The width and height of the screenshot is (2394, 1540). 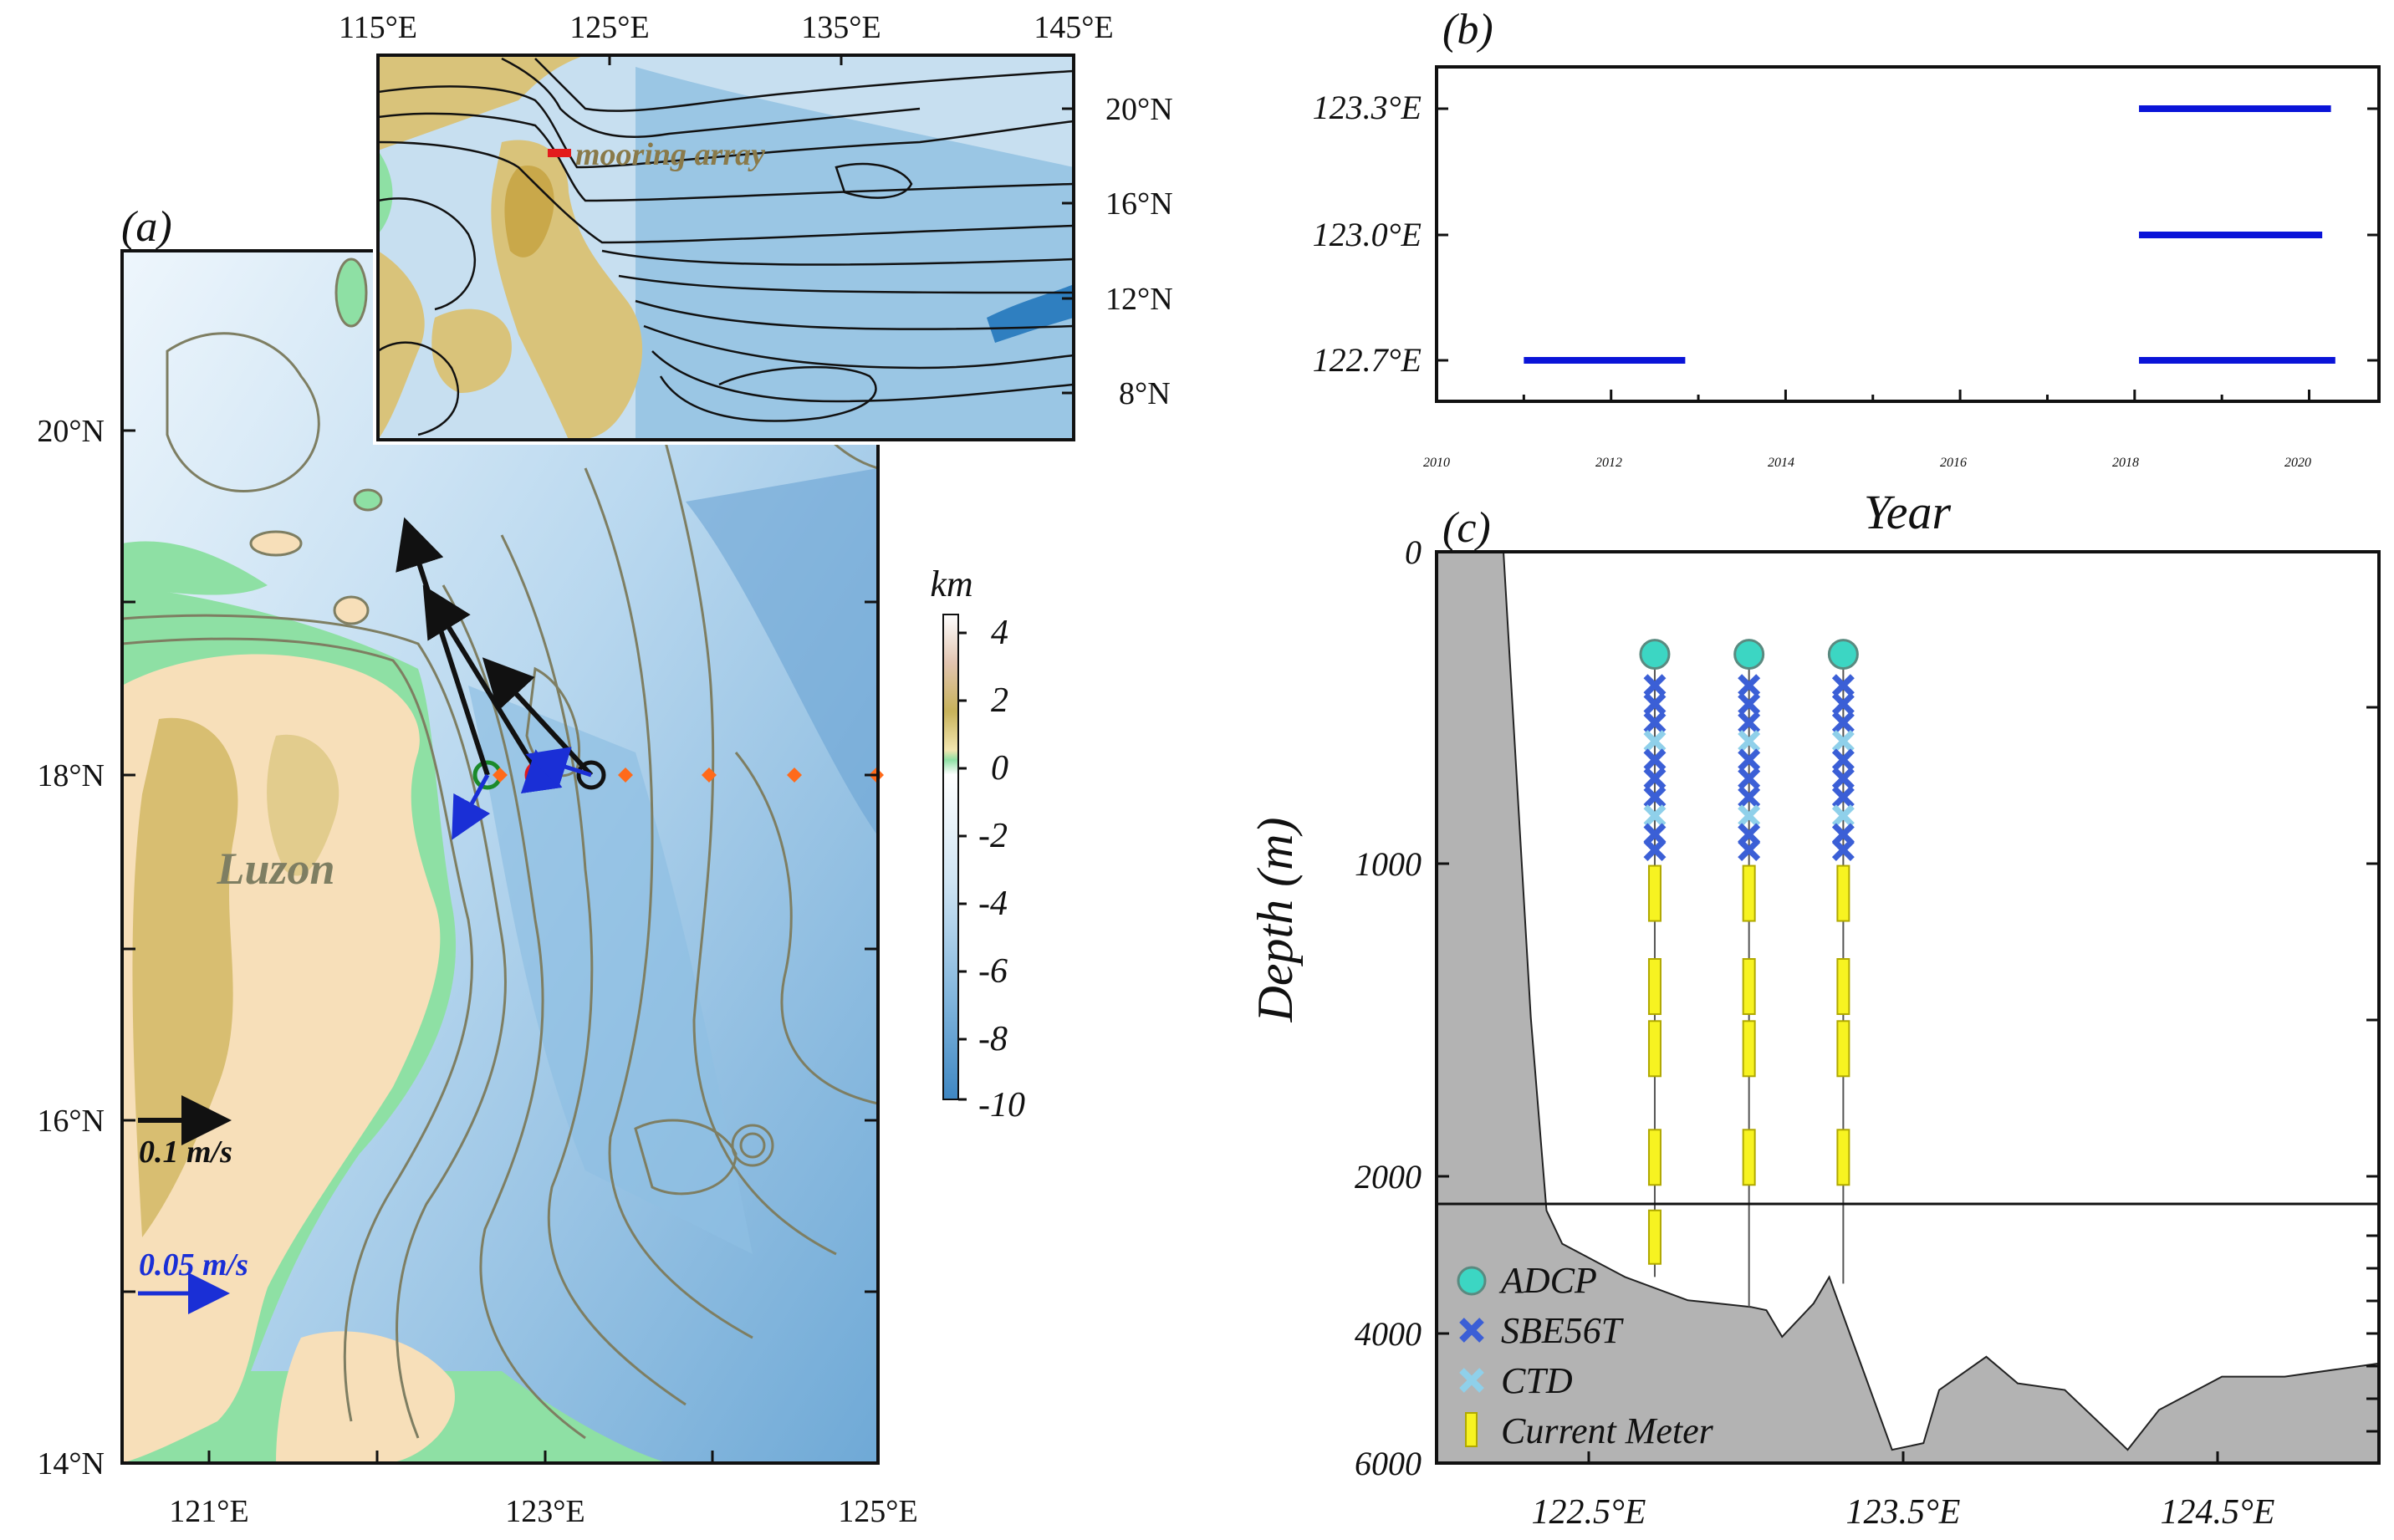 I want to click on panel-b-xlabel: Year, so click(x=1908, y=512).